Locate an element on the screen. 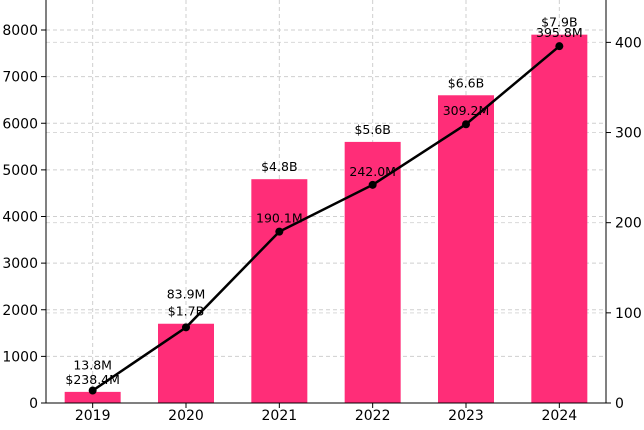 This screenshot has height=430, width=644. left-tick-label: 8000 is located at coordinates (20, 31).